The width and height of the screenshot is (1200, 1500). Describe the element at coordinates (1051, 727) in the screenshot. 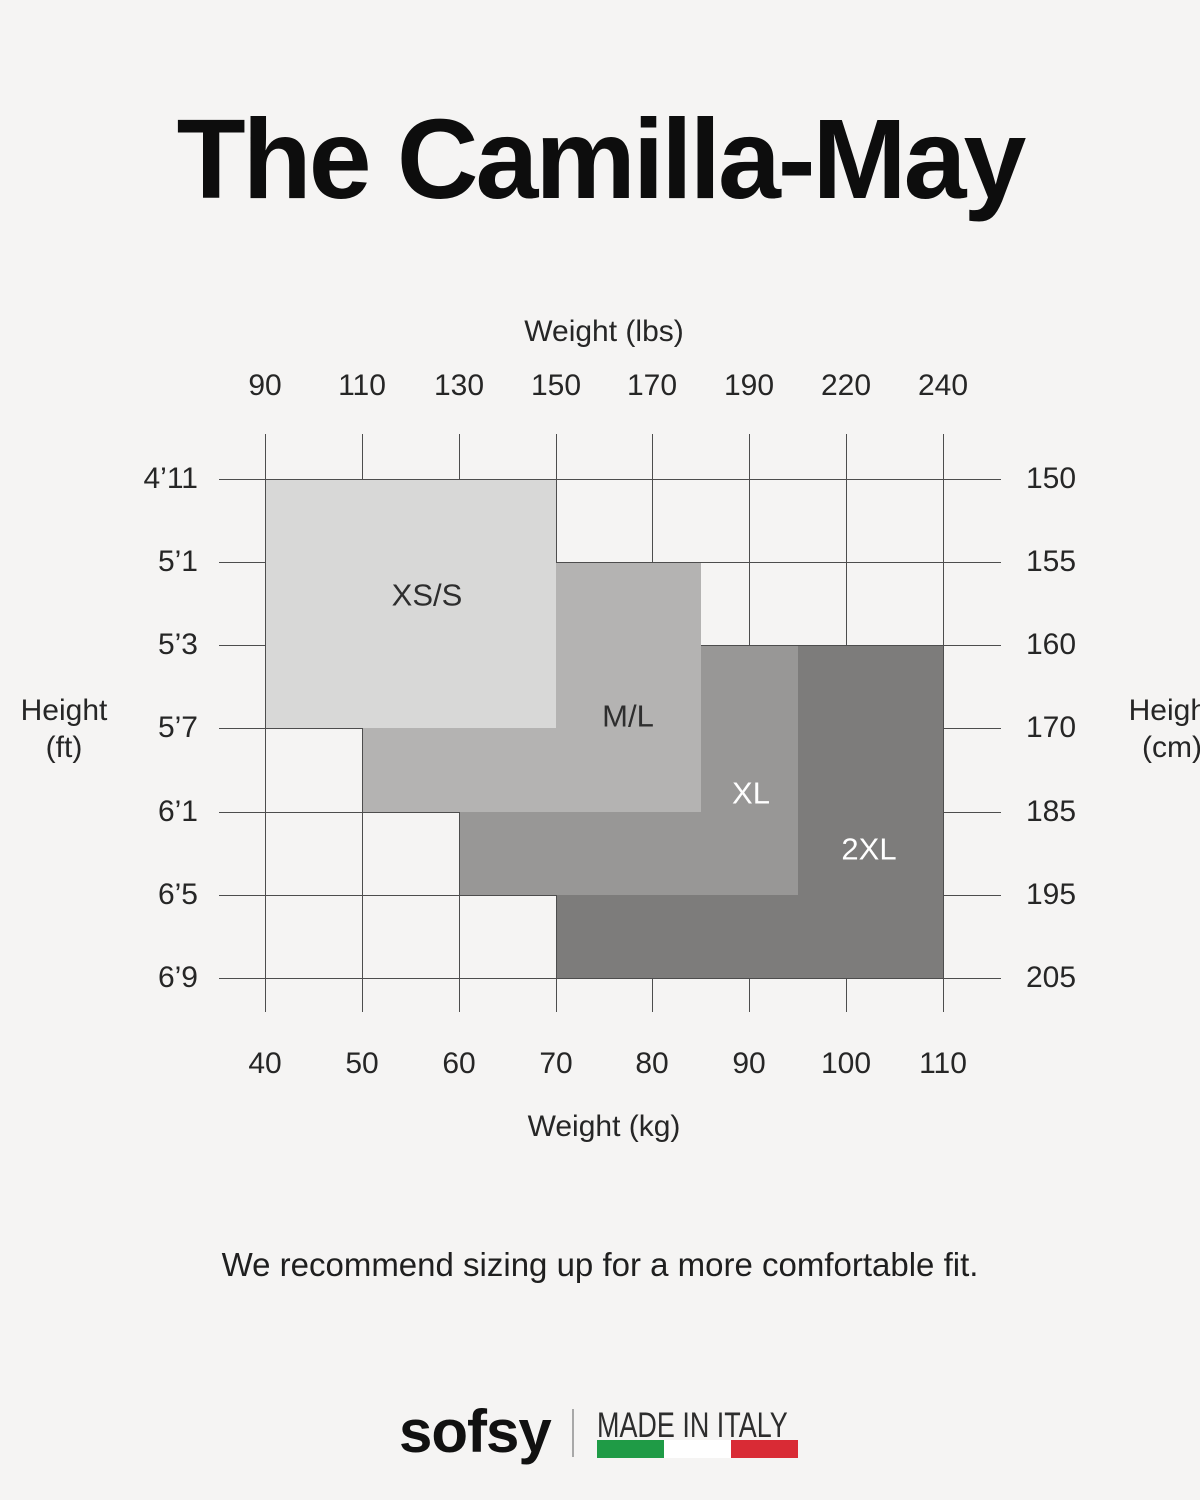

I see `tick-cm-170: 170` at that location.